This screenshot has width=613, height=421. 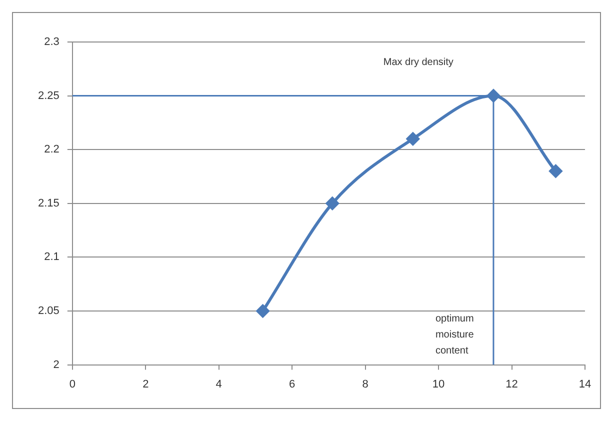 I want to click on annotation: Max dry density, so click(x=418, y=62).